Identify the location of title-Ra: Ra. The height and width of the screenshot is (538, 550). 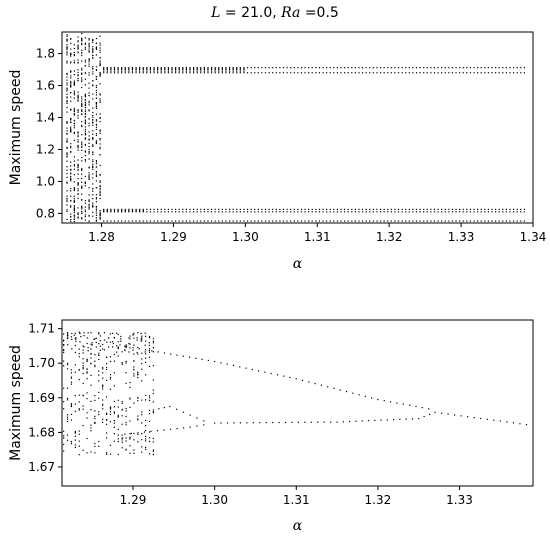
(290, 13).